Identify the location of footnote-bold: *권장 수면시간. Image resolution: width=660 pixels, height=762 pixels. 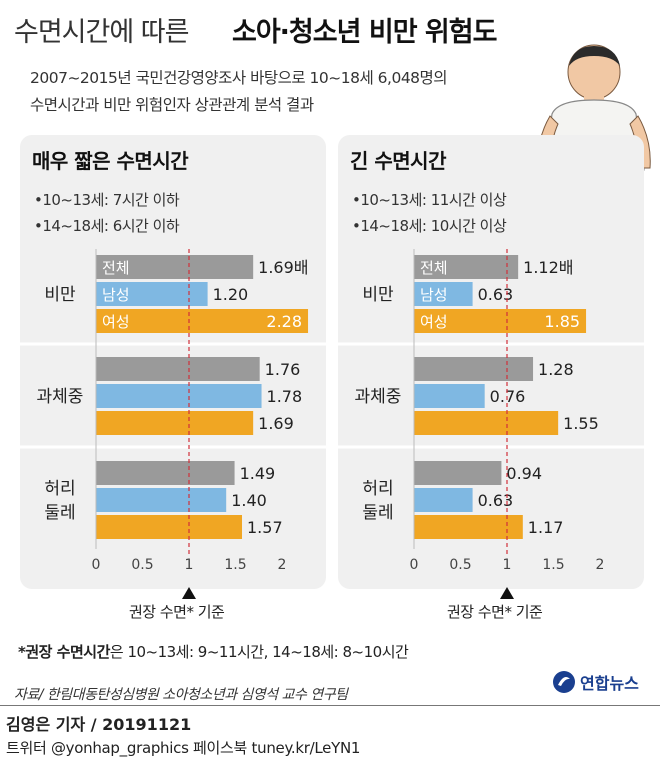
(64, 652).